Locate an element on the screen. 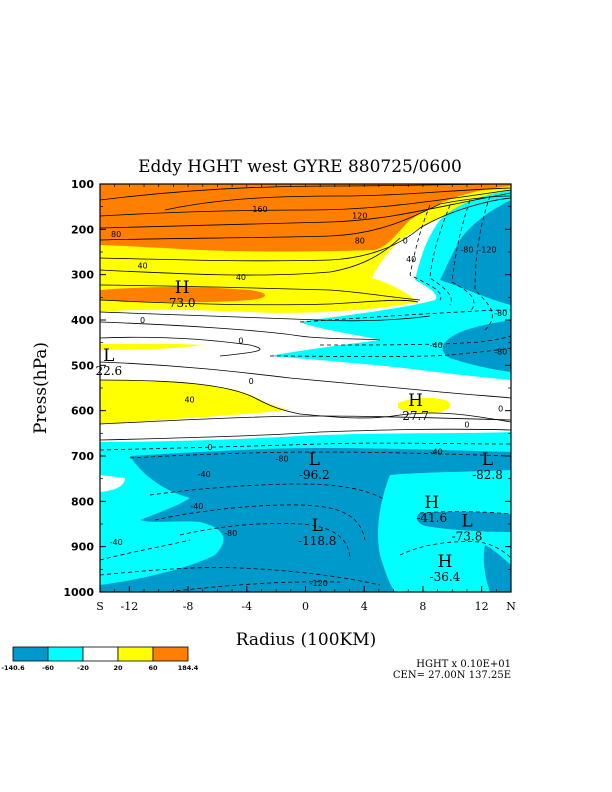 The height and width of the screenshot is (792, 612). y-tick-label: 1000 is located at coordinates (78, 592).